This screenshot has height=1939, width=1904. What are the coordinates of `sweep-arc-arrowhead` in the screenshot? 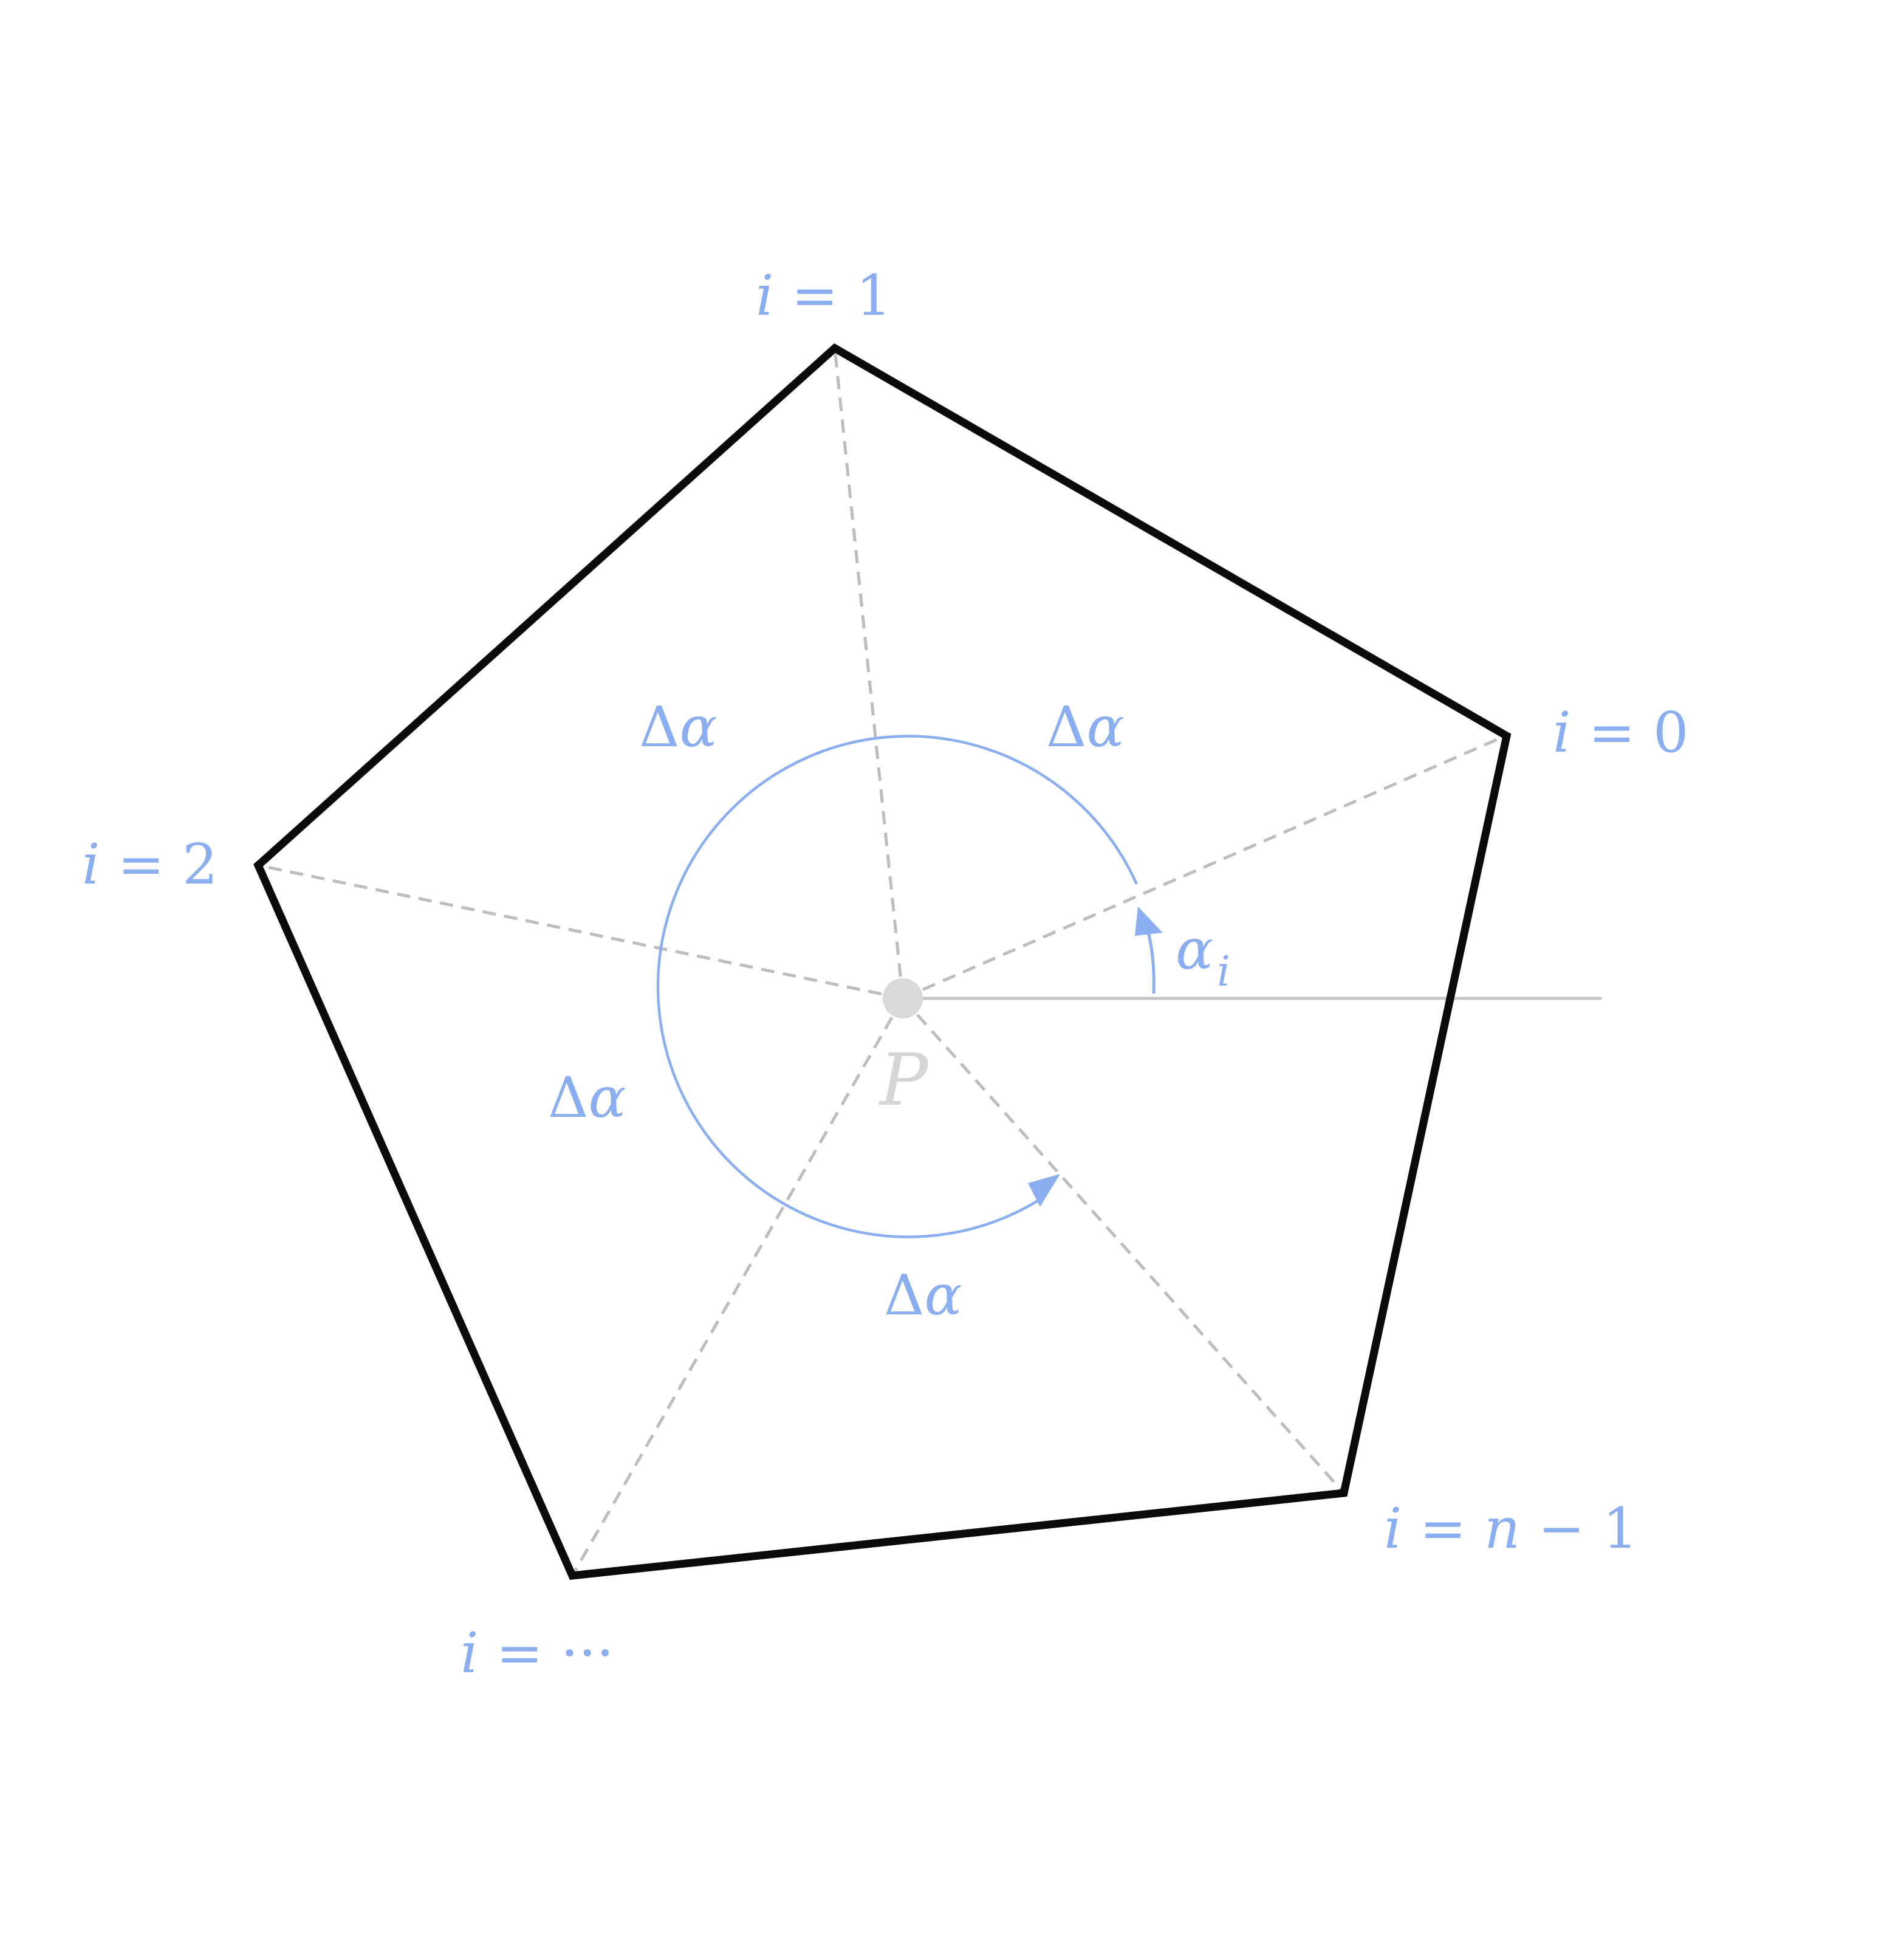 It's located at (1044, 1190).